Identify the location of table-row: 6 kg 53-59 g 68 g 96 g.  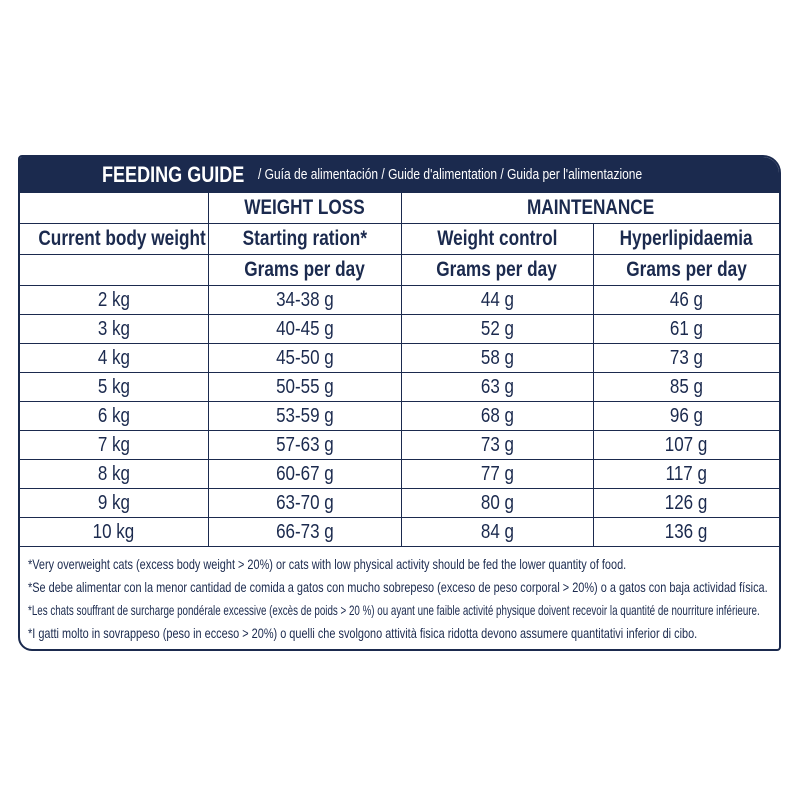
(399, 416).